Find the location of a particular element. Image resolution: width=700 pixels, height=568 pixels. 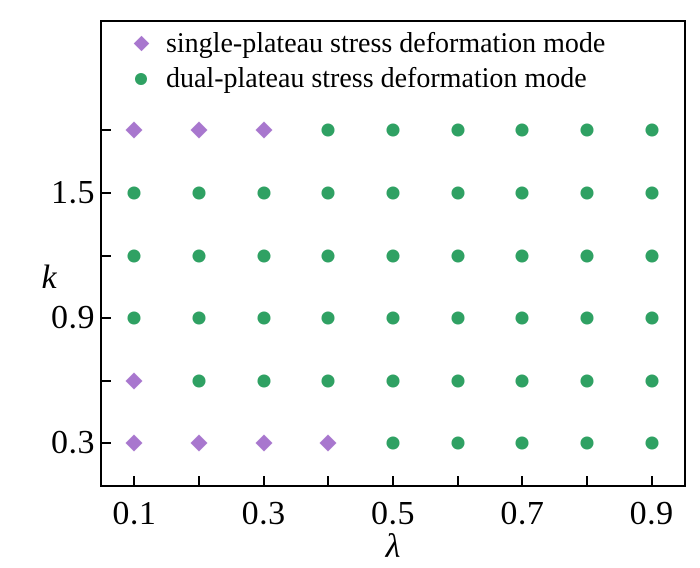

diamond-marker-icon is located at coordinates (141, 43).